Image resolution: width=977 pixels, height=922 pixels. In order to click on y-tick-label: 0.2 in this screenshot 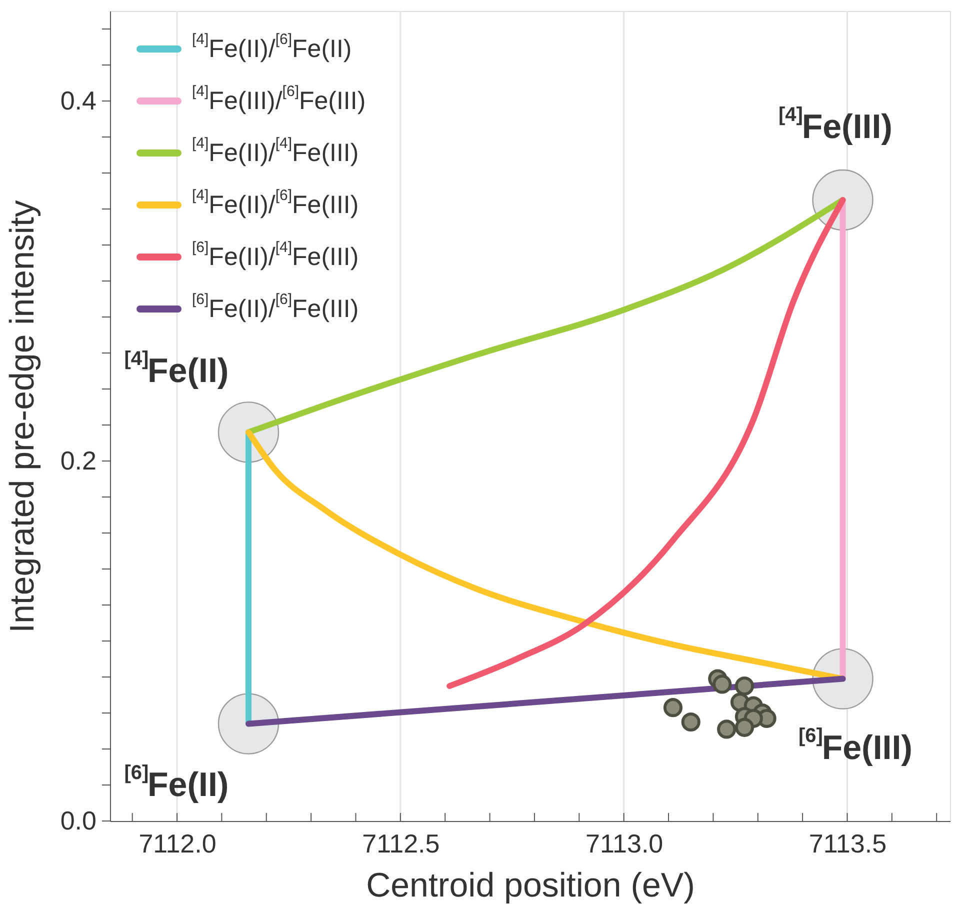, I will do `click(78, 461)`.